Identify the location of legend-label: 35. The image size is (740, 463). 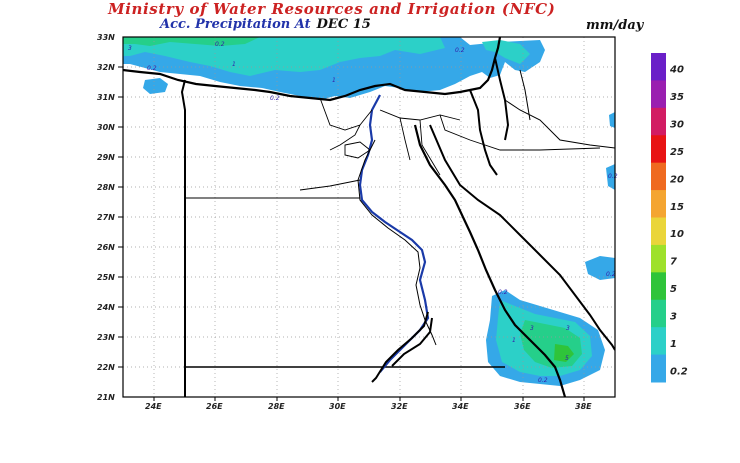
(677, 97).